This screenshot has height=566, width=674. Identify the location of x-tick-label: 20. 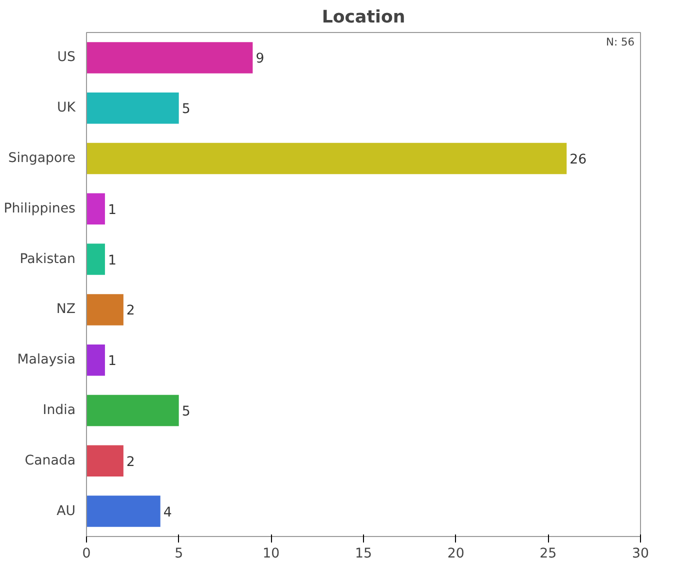
(455, 554).